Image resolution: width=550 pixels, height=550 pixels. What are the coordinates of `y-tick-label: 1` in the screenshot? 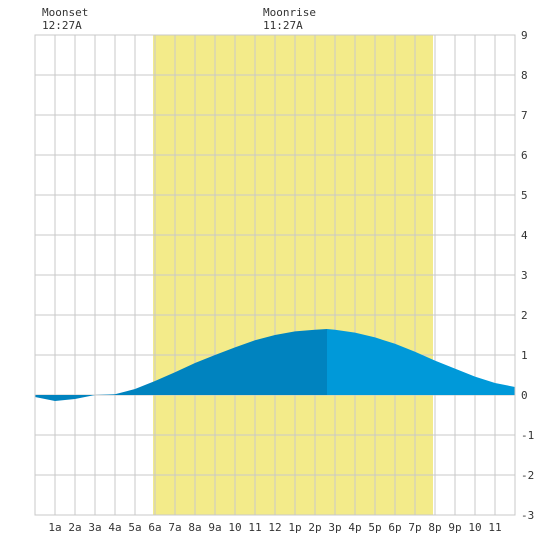 It's located at (524, 355).